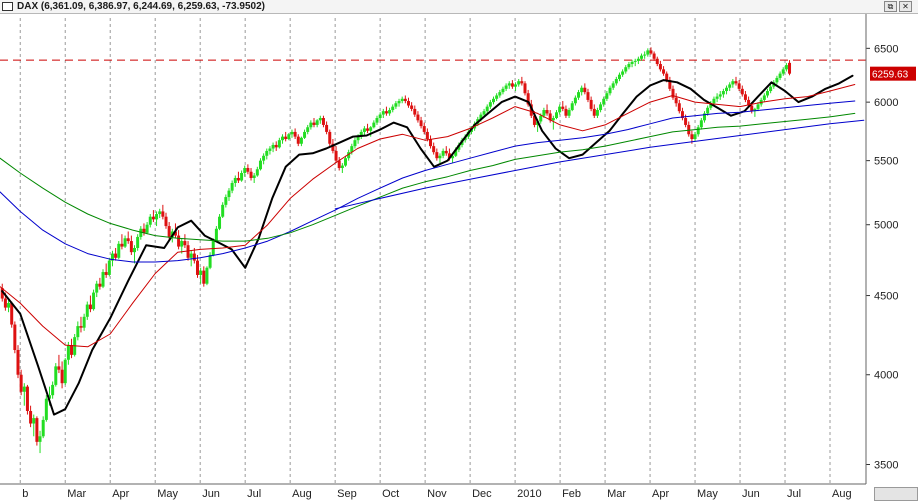 The image size is (918, 503). I want to click on x-tick-label: b, so click(25, 494).